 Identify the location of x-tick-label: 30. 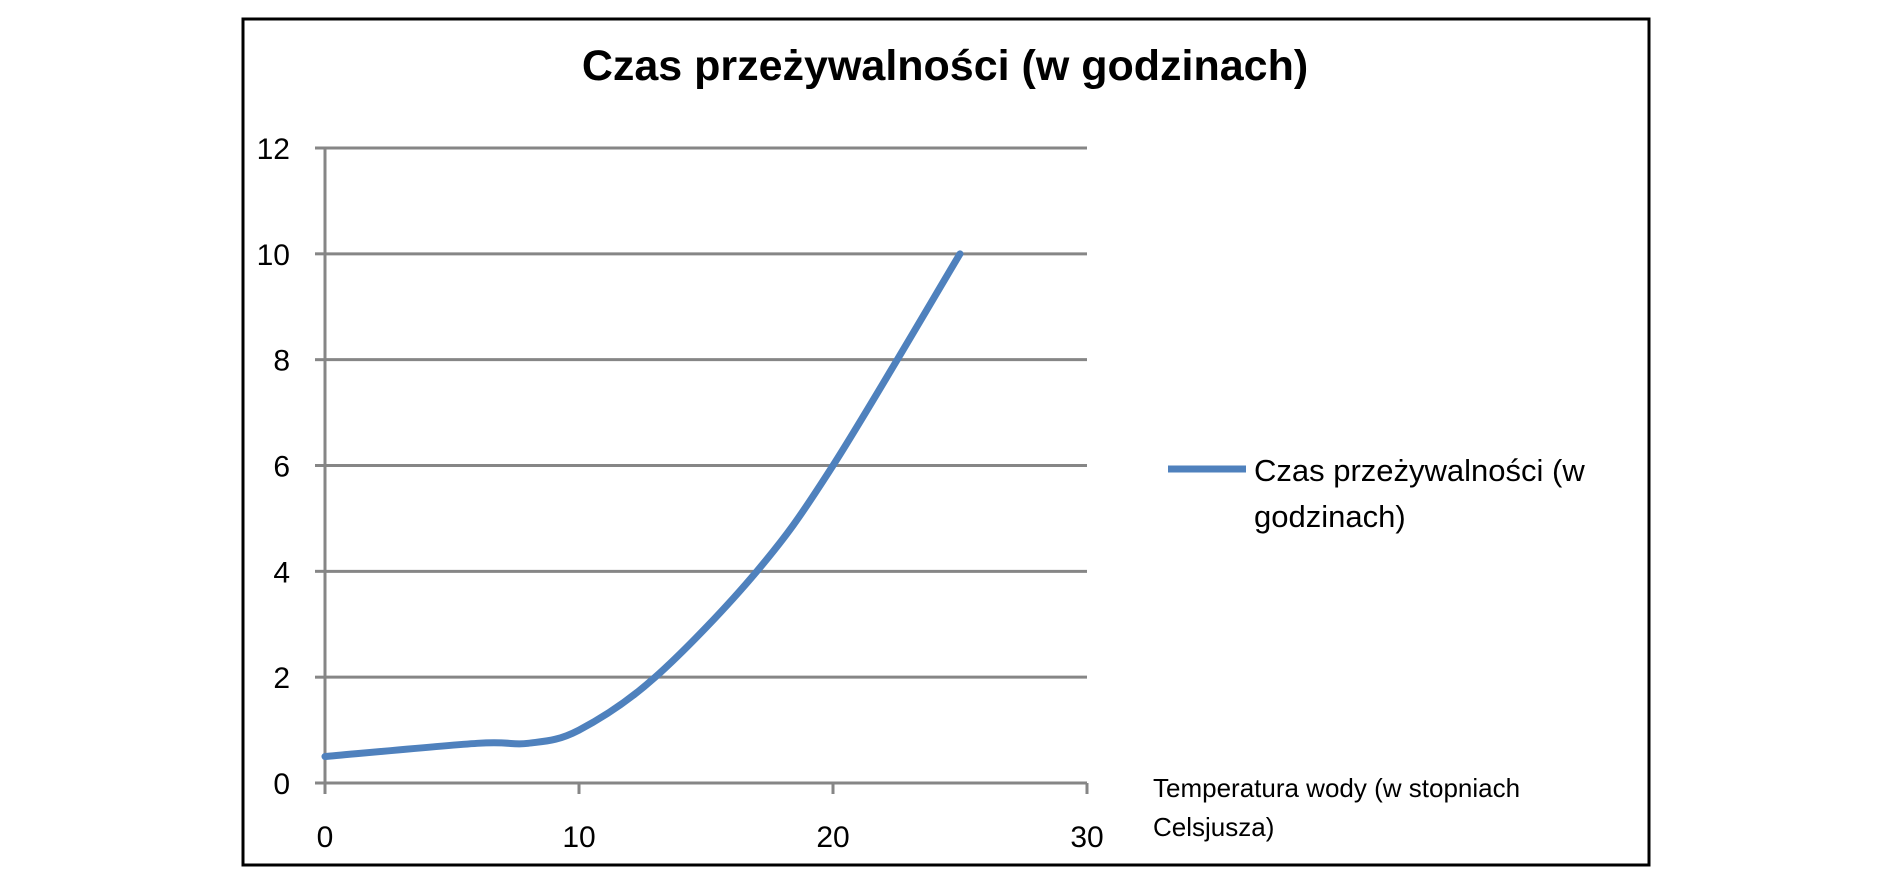
(1086, 837).